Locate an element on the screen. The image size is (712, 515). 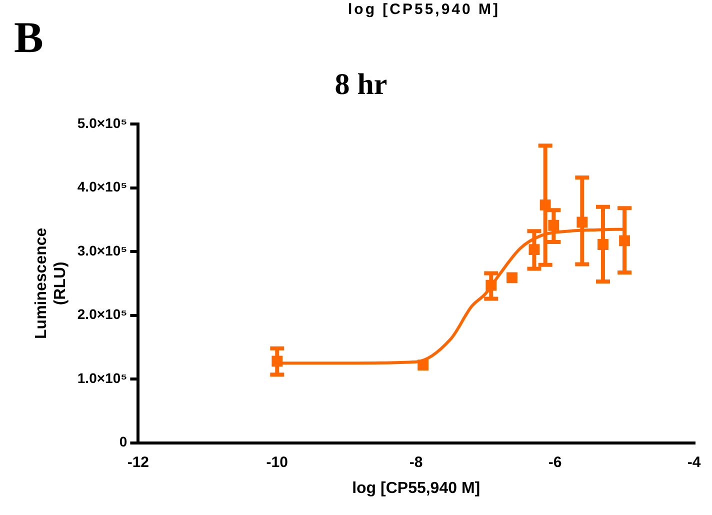
y-tick-label: 2.0×10⁵ is located at coordinates (102, 314).